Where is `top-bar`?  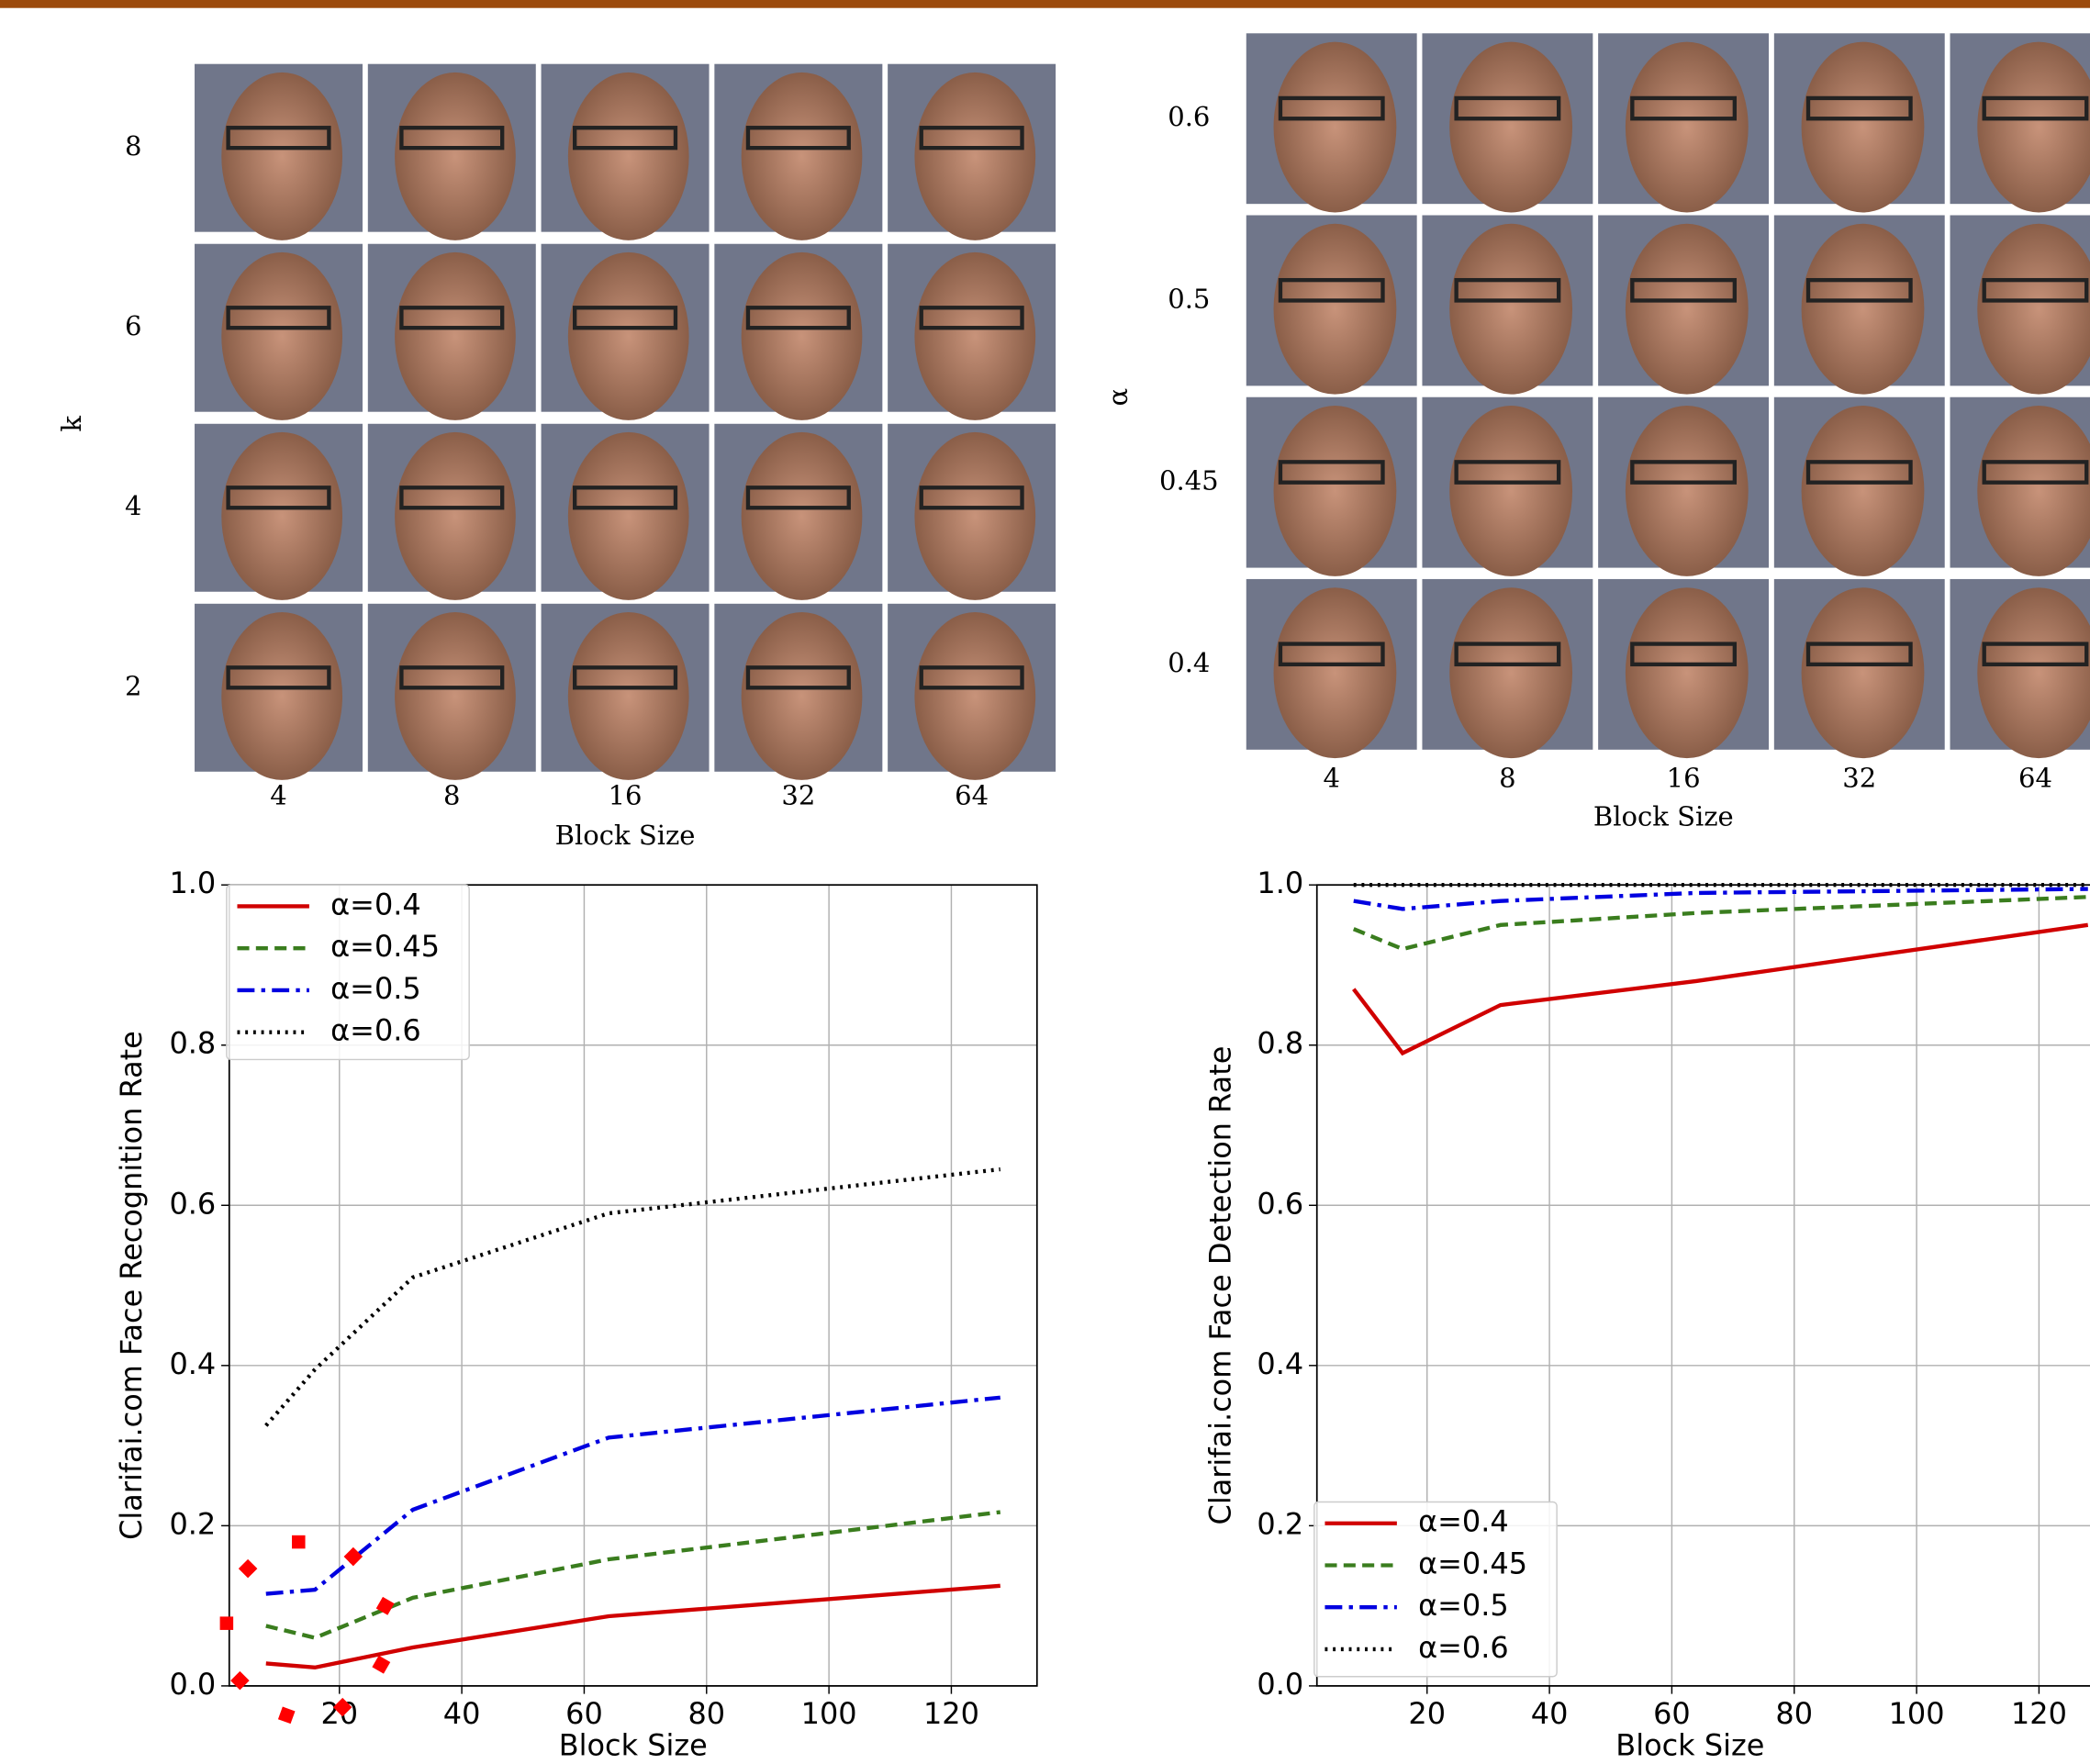
top-bar is located at coordinates (1045, 4).